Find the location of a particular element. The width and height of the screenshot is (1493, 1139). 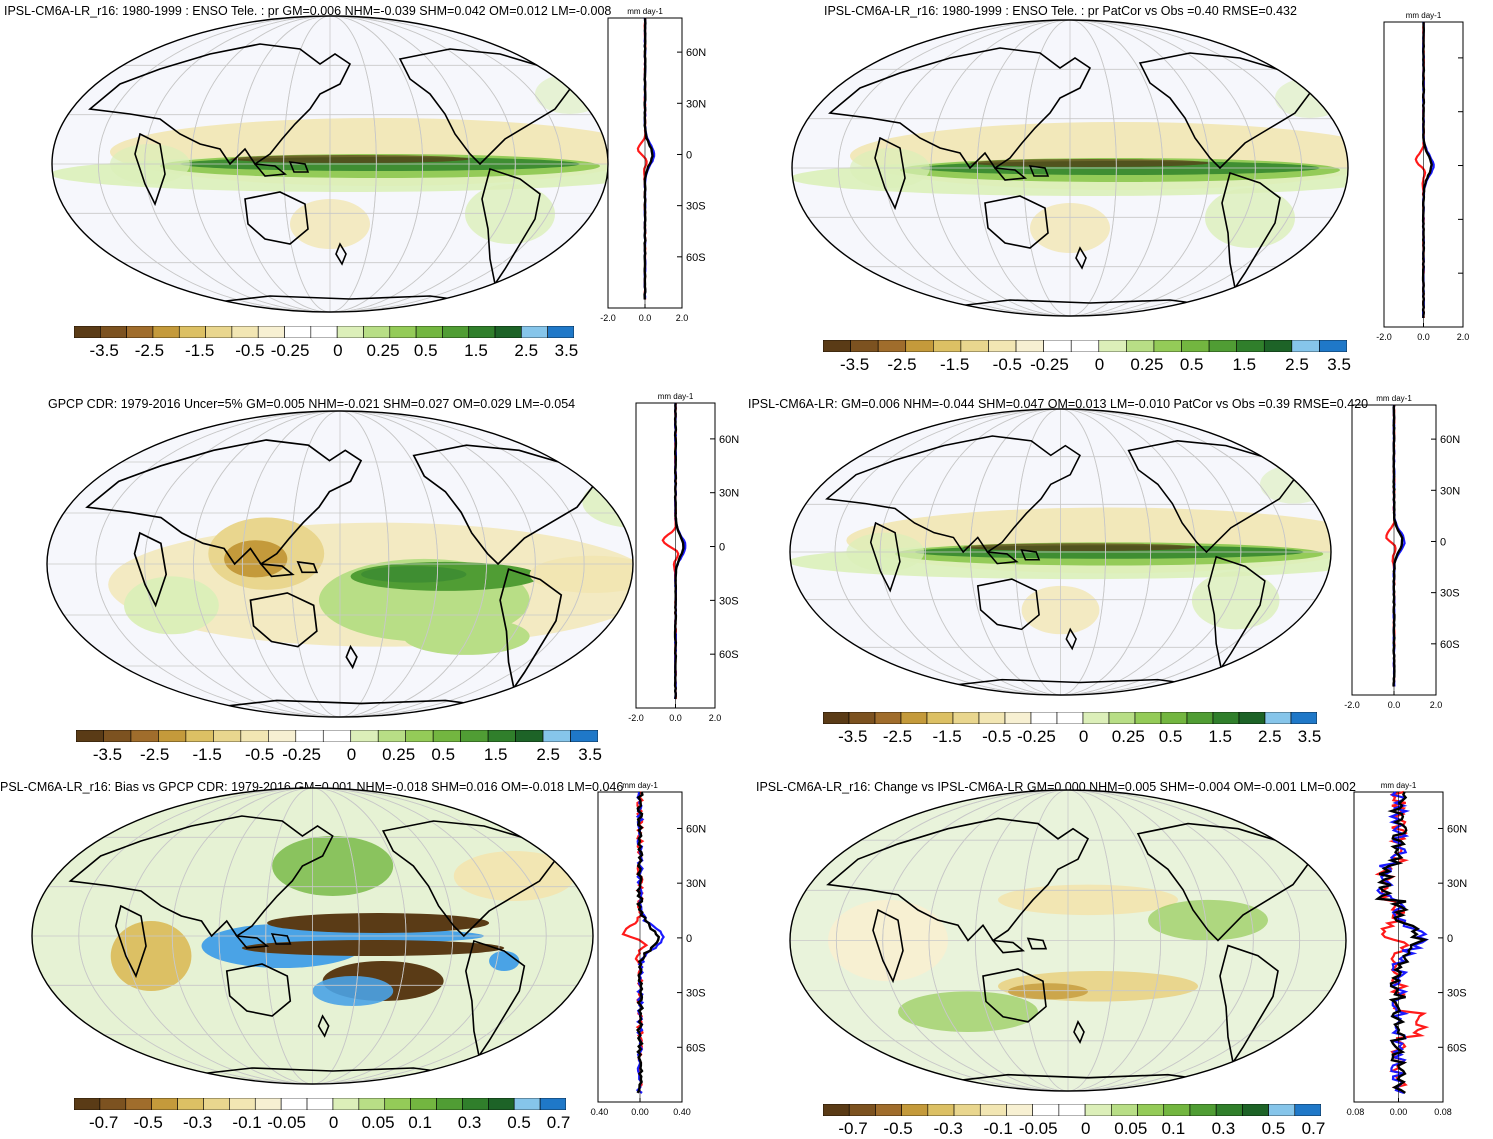

colorbar-label: -0.7 is located at coordinates (103, 1123).